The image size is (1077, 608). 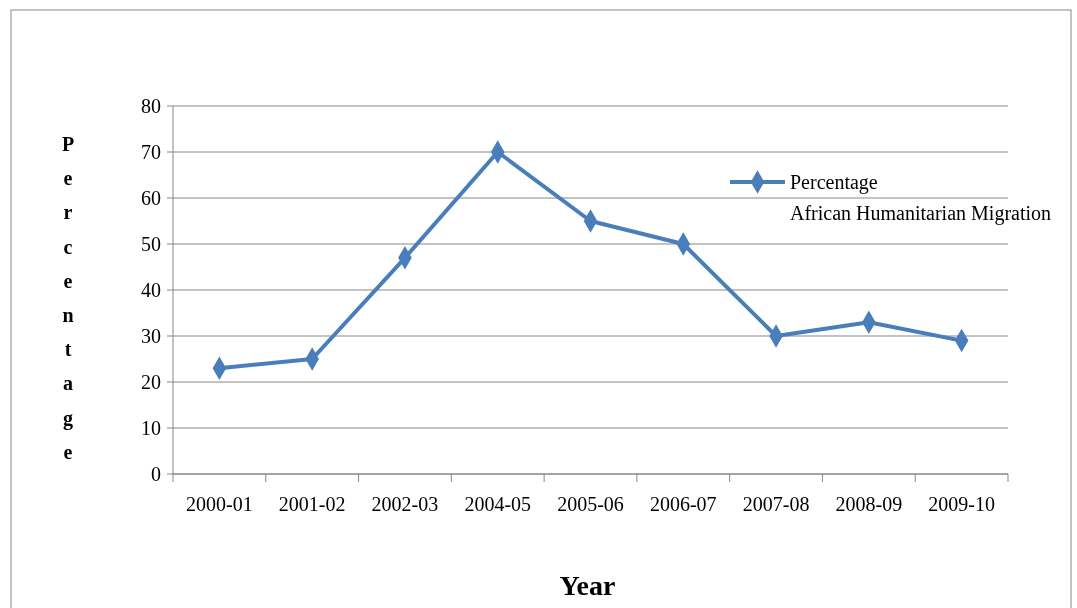 I want to click on x-tick-label: 2002-03, so click(x=405, y=504).